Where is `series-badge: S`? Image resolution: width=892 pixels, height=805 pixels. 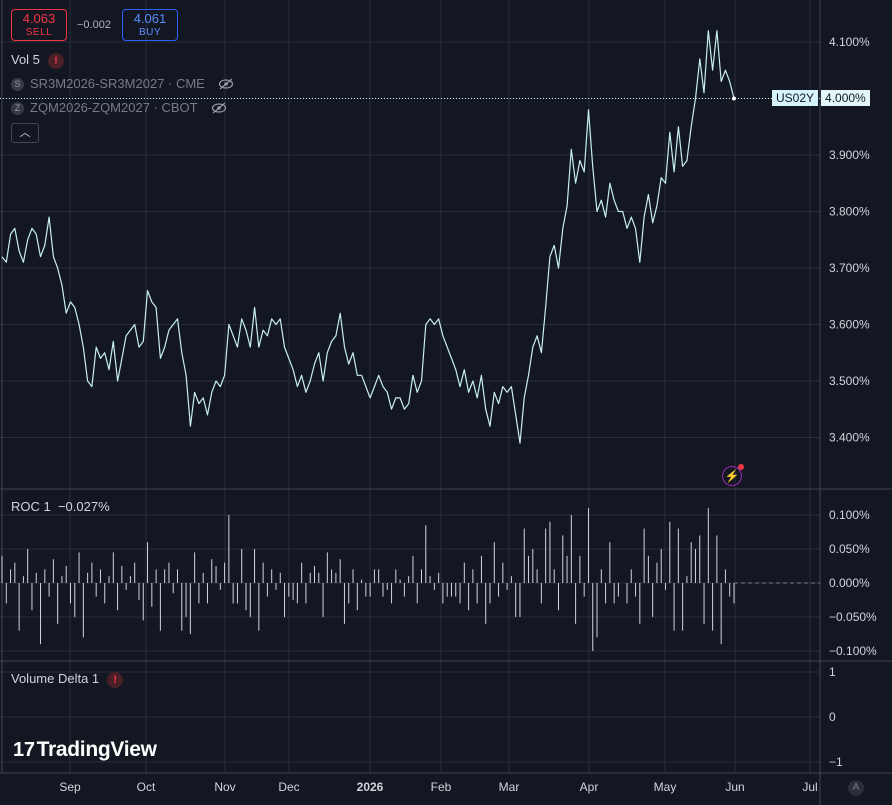
series-badge: S is located at coordinates (17, 84).